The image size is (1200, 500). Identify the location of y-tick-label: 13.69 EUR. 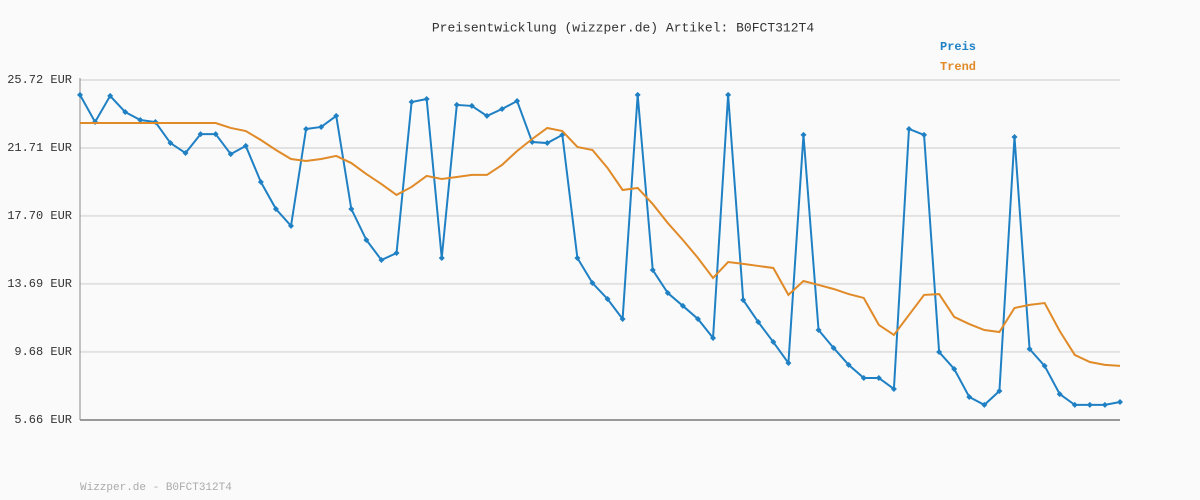
(39, 284).